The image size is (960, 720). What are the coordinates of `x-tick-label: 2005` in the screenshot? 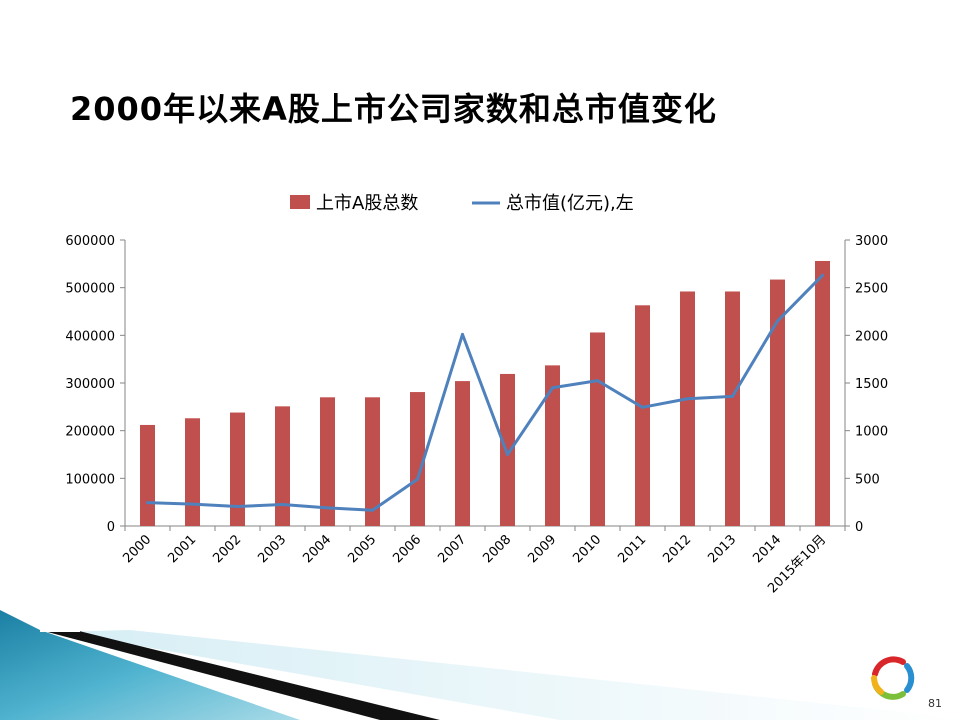 It's located at (362, 549).